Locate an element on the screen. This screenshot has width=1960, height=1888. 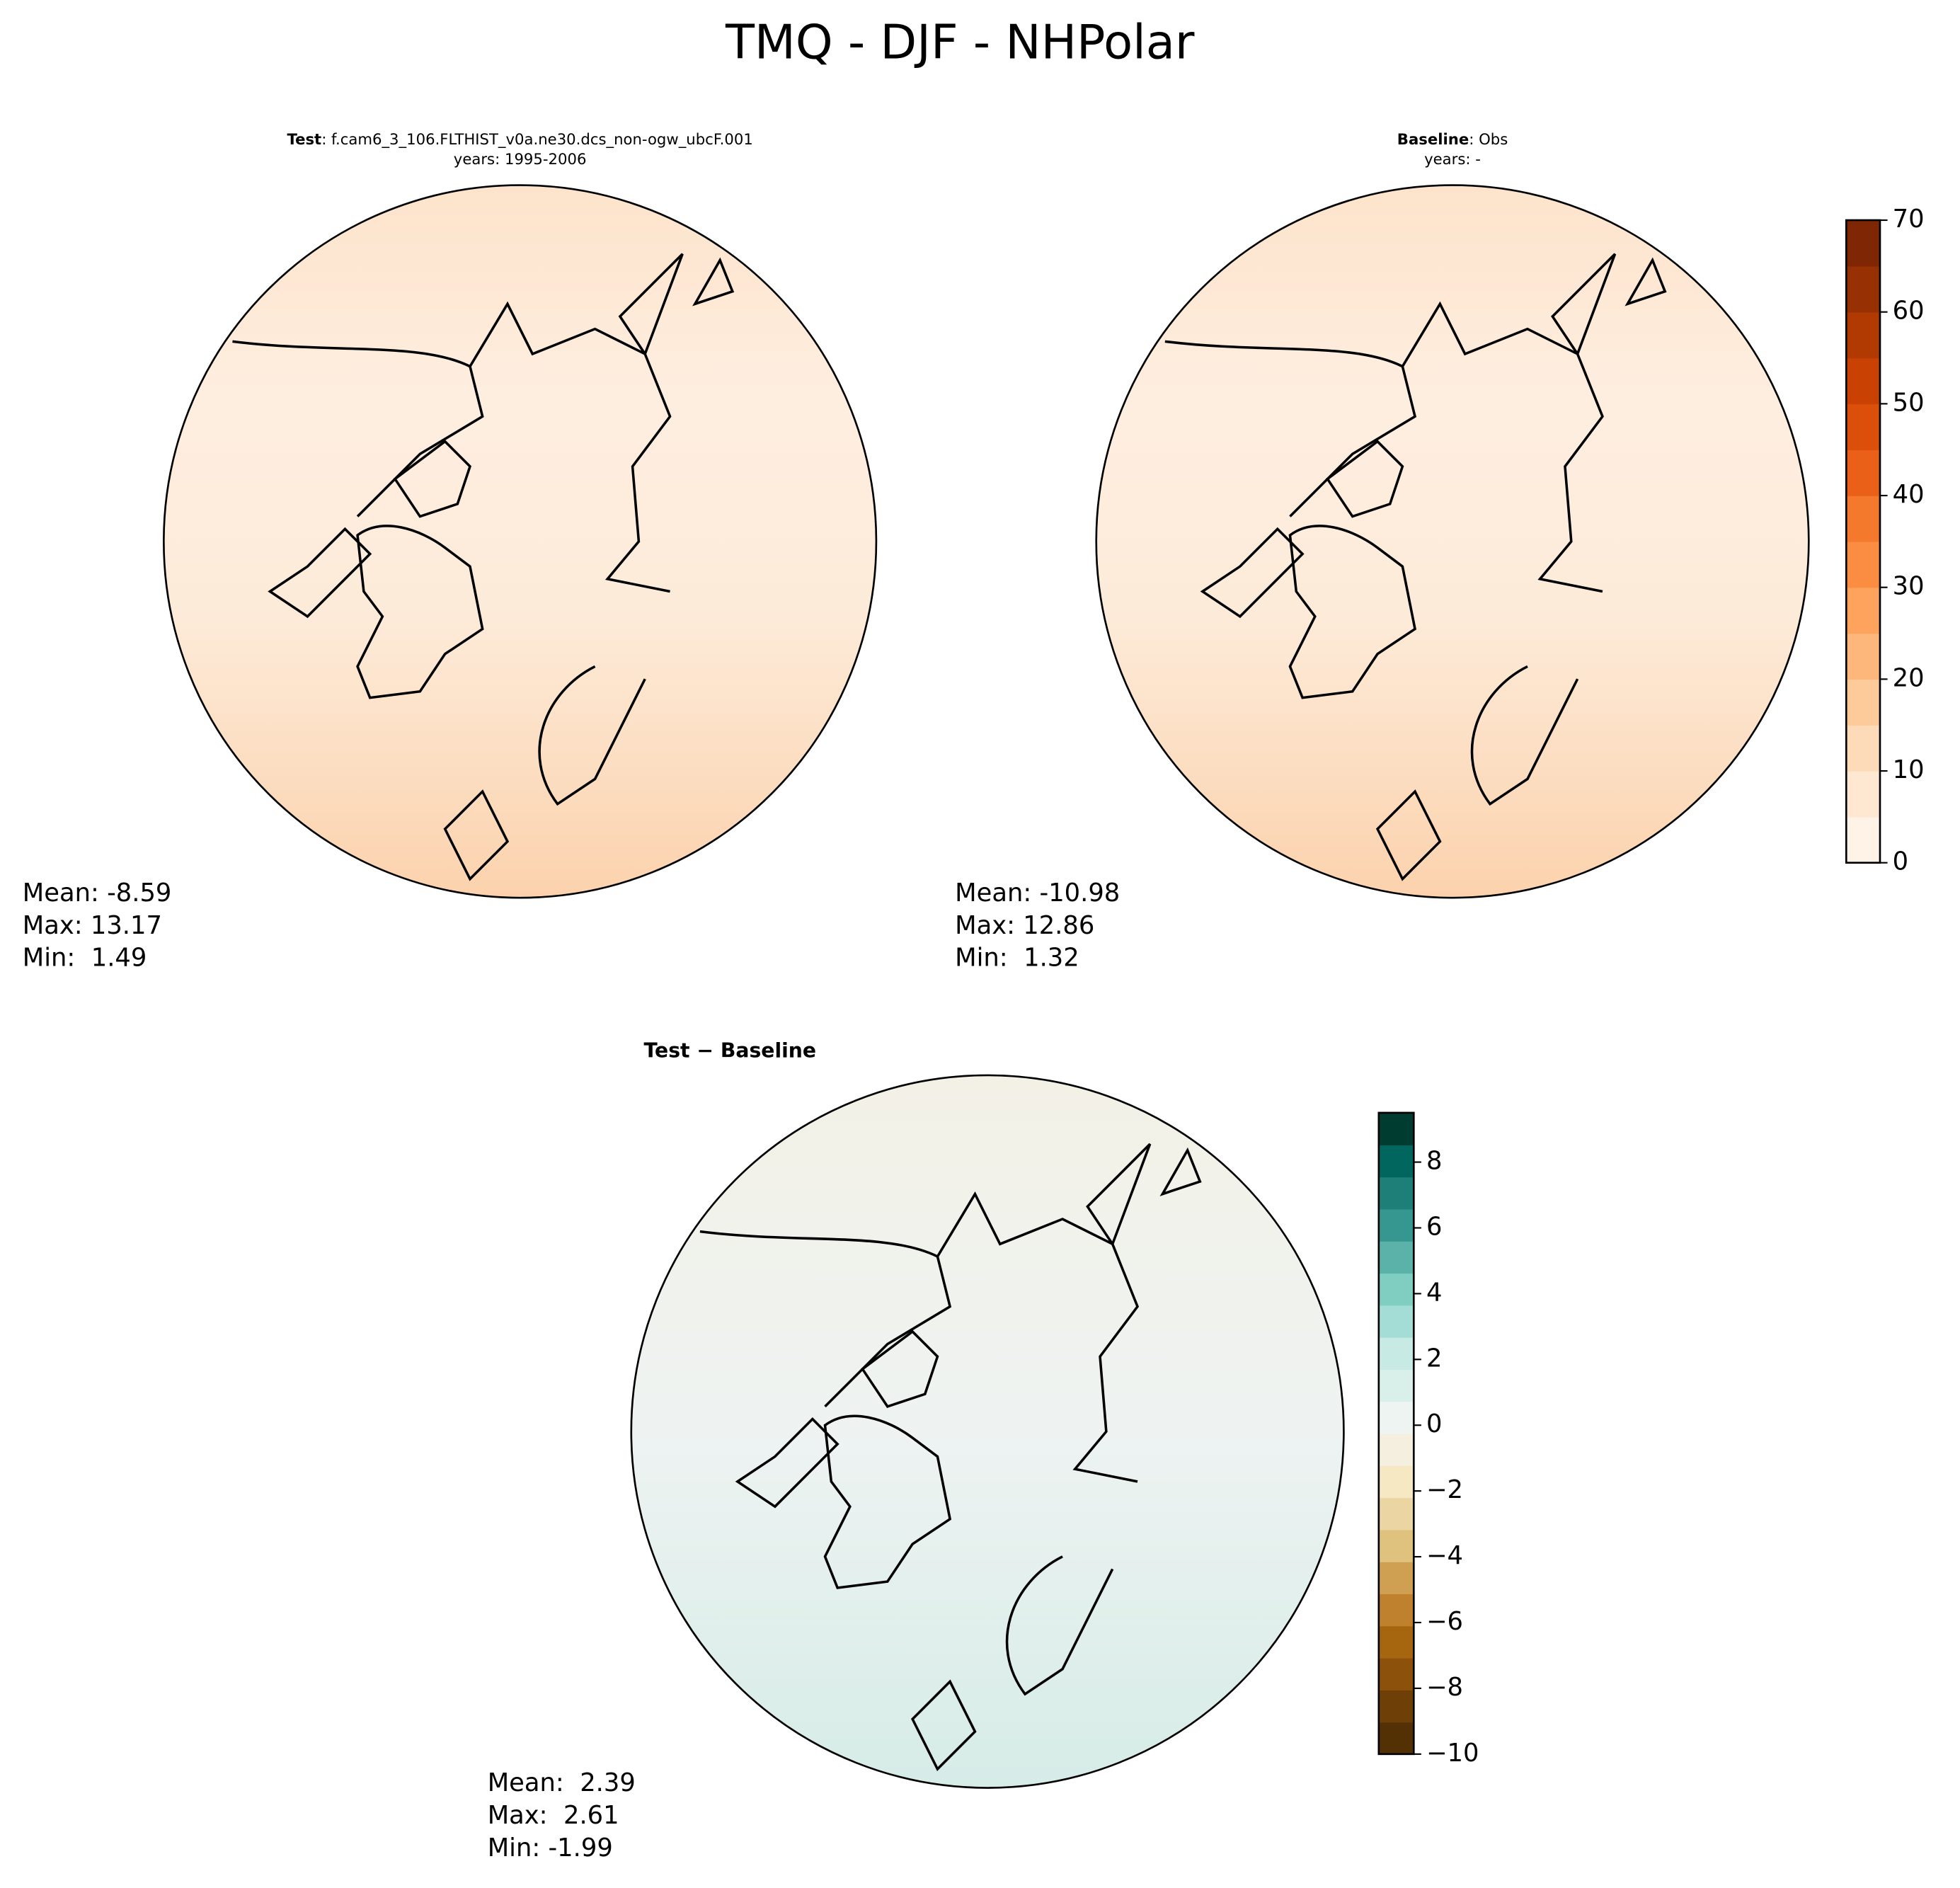
colorbar-tick-label: 30 is located at coordinates (1909, 587).